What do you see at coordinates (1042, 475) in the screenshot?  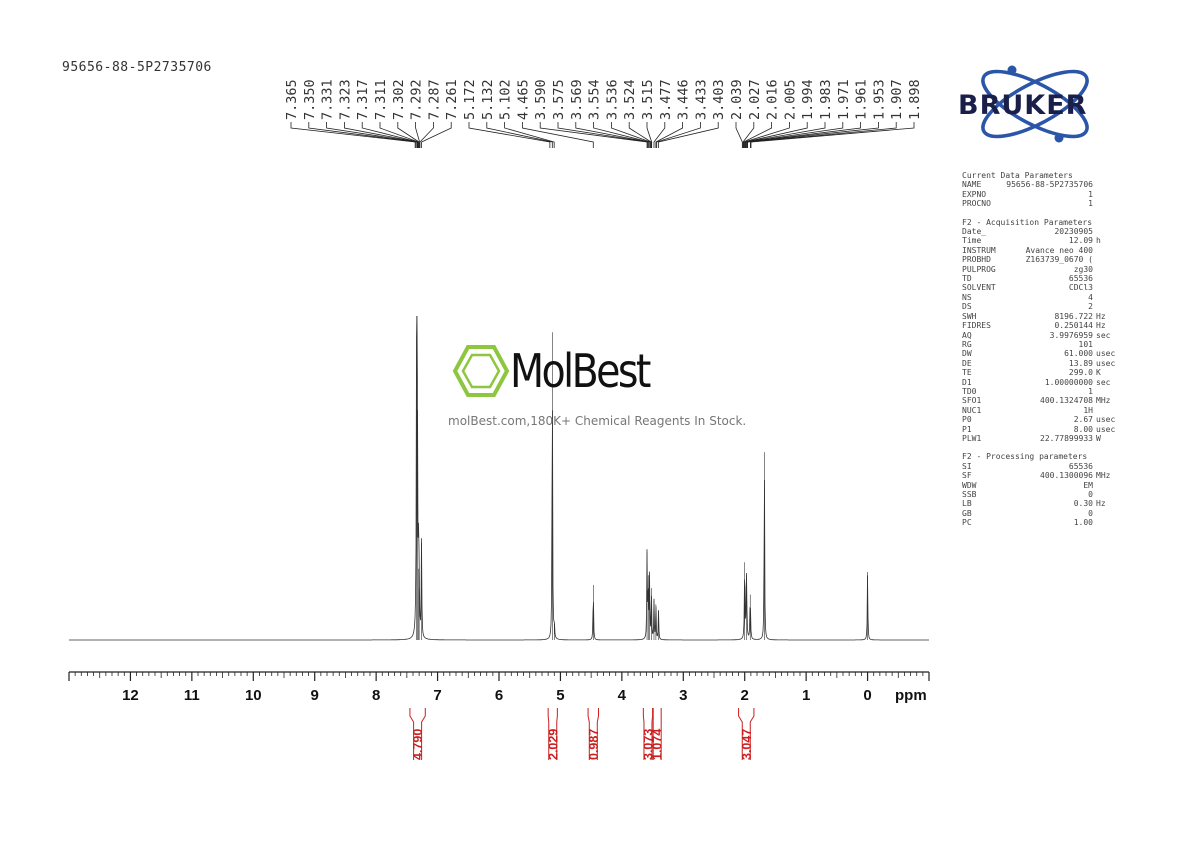 I see `param-row: SF 400.1300096 MHz` at bounding box center [1042, 475].